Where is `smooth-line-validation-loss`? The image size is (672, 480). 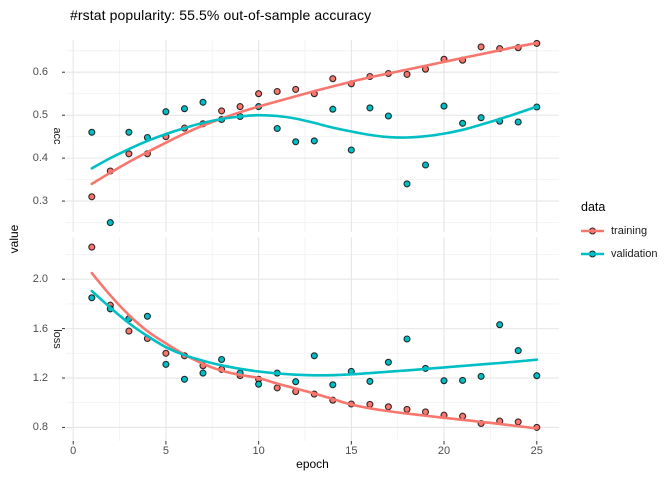 smooth-line-validation-loss is located at coordinates (314, 333).